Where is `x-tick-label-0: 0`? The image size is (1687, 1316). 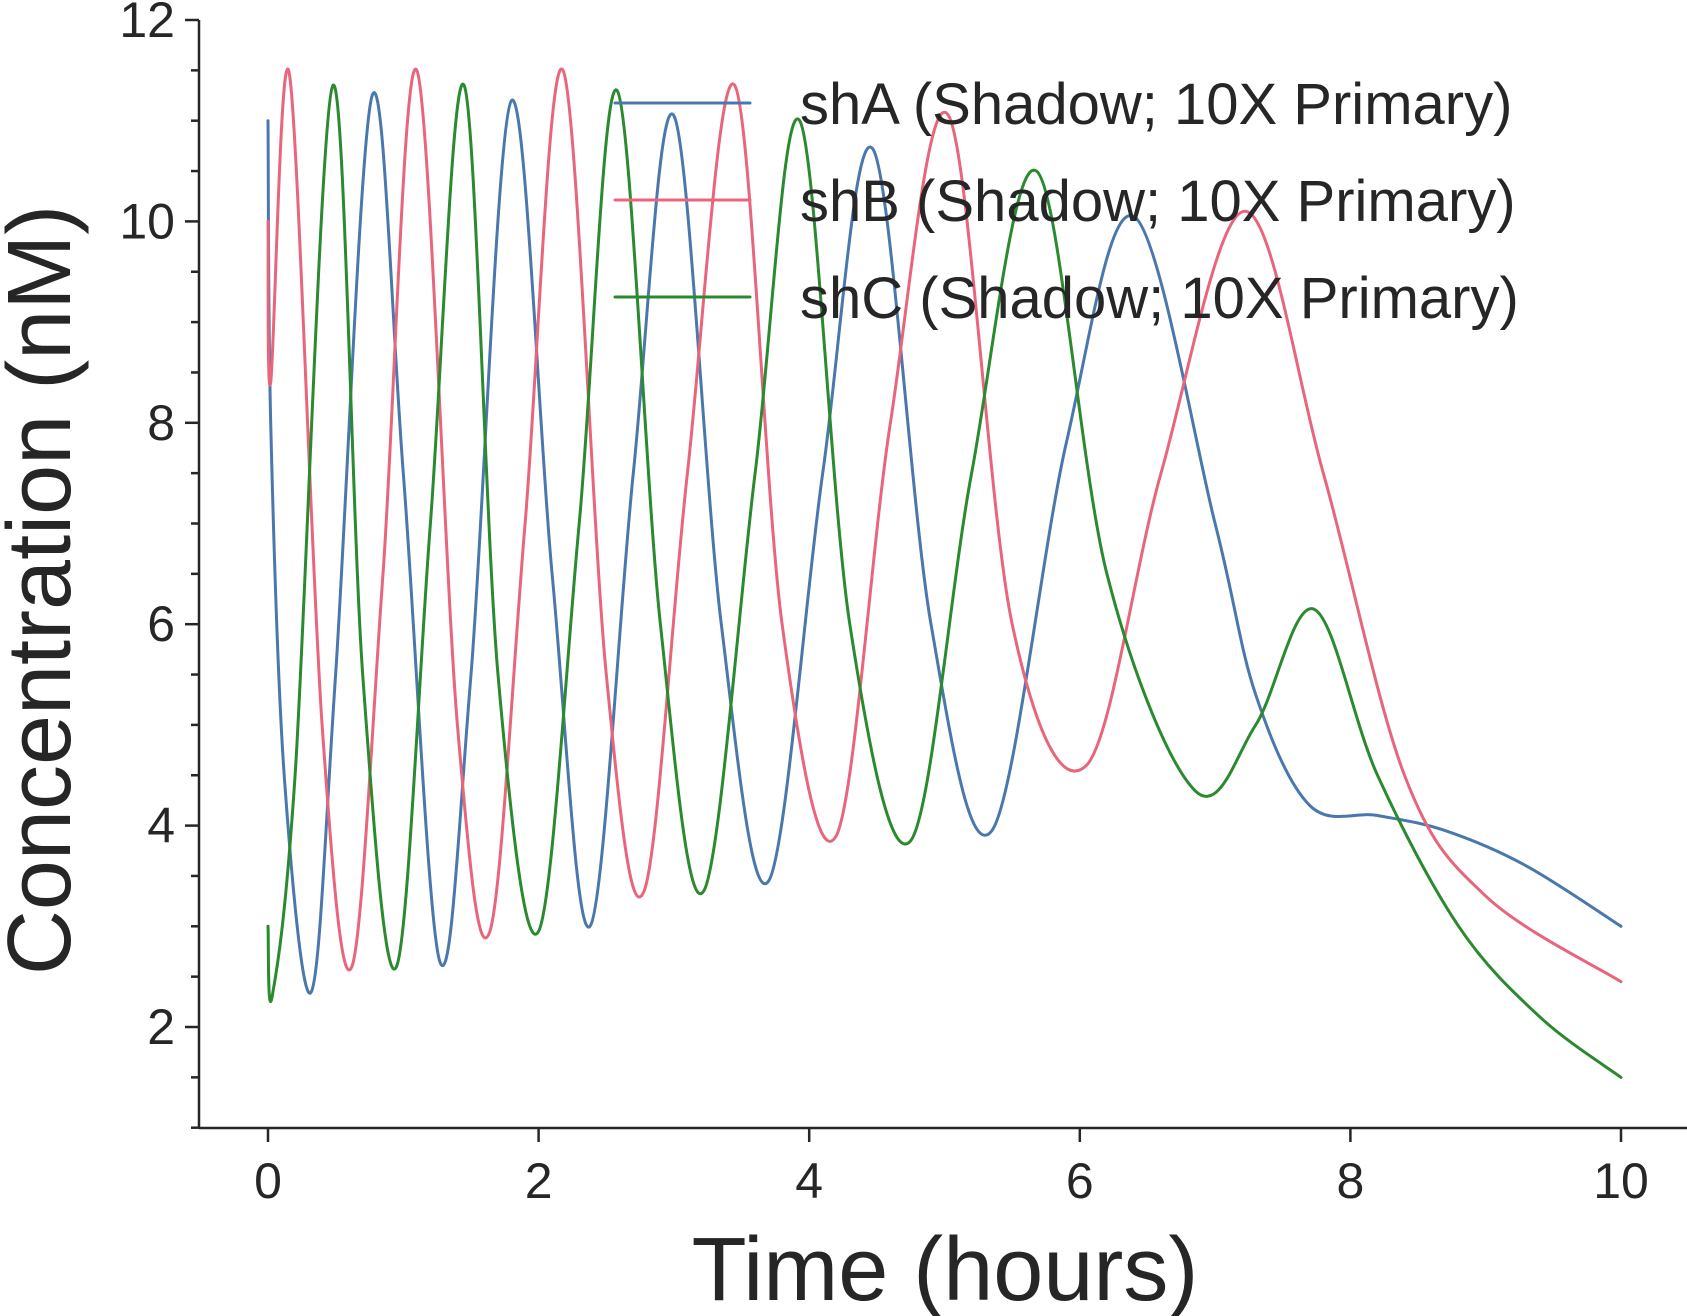 x-tick-label-0: 0 is located at coordinates (268, 1181).